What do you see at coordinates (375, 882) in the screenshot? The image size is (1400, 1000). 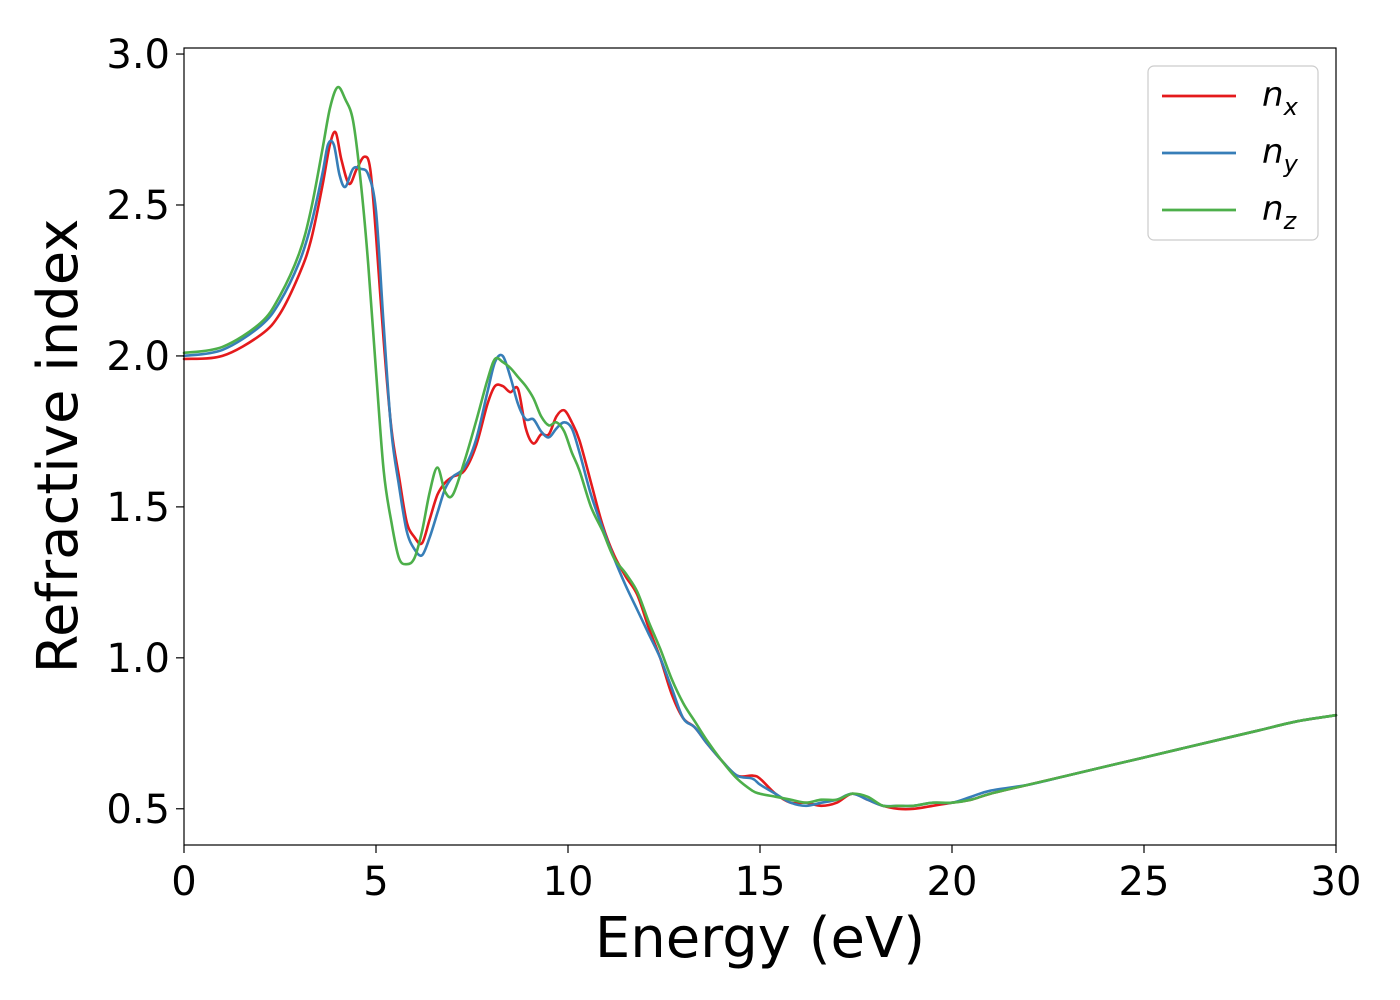 I see `x-tick-label: 5` at bounding box center [375, 882].